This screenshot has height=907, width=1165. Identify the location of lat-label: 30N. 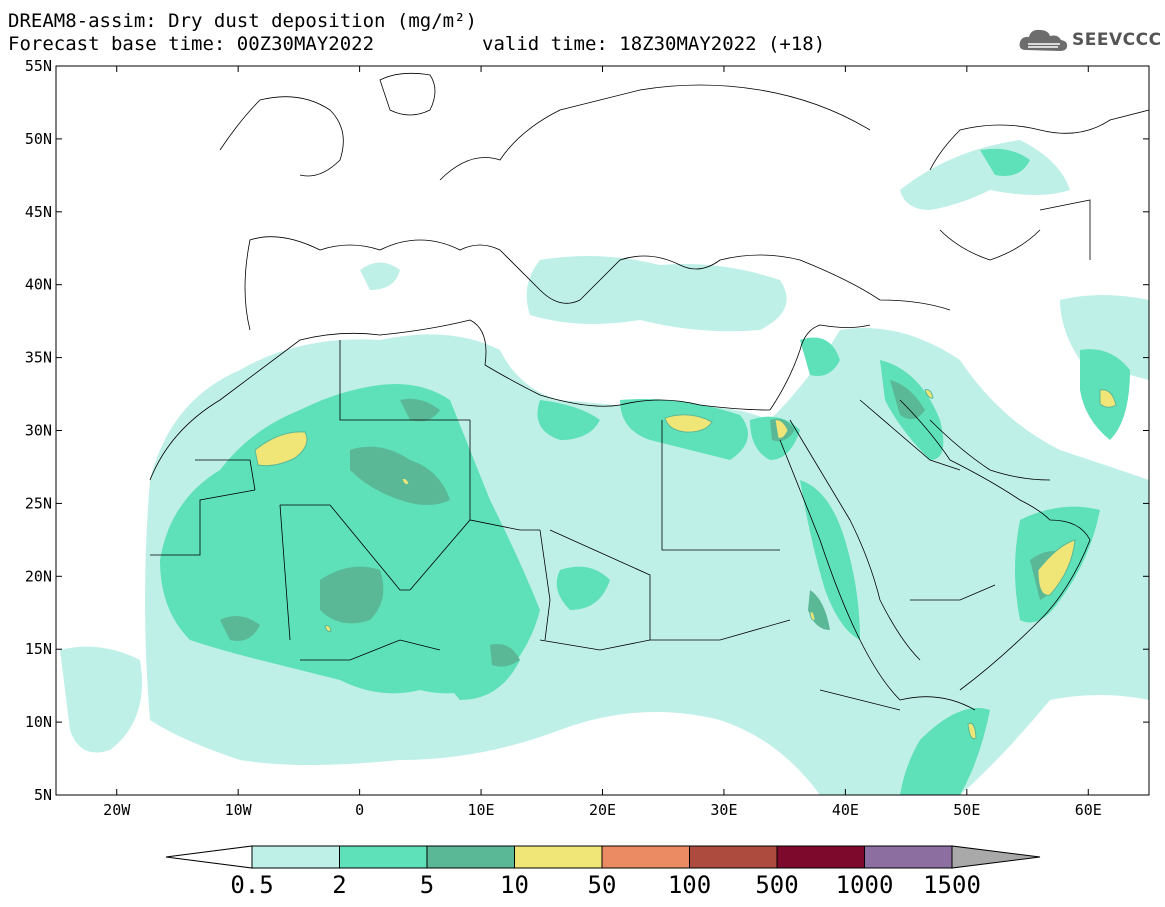
(38, 431).